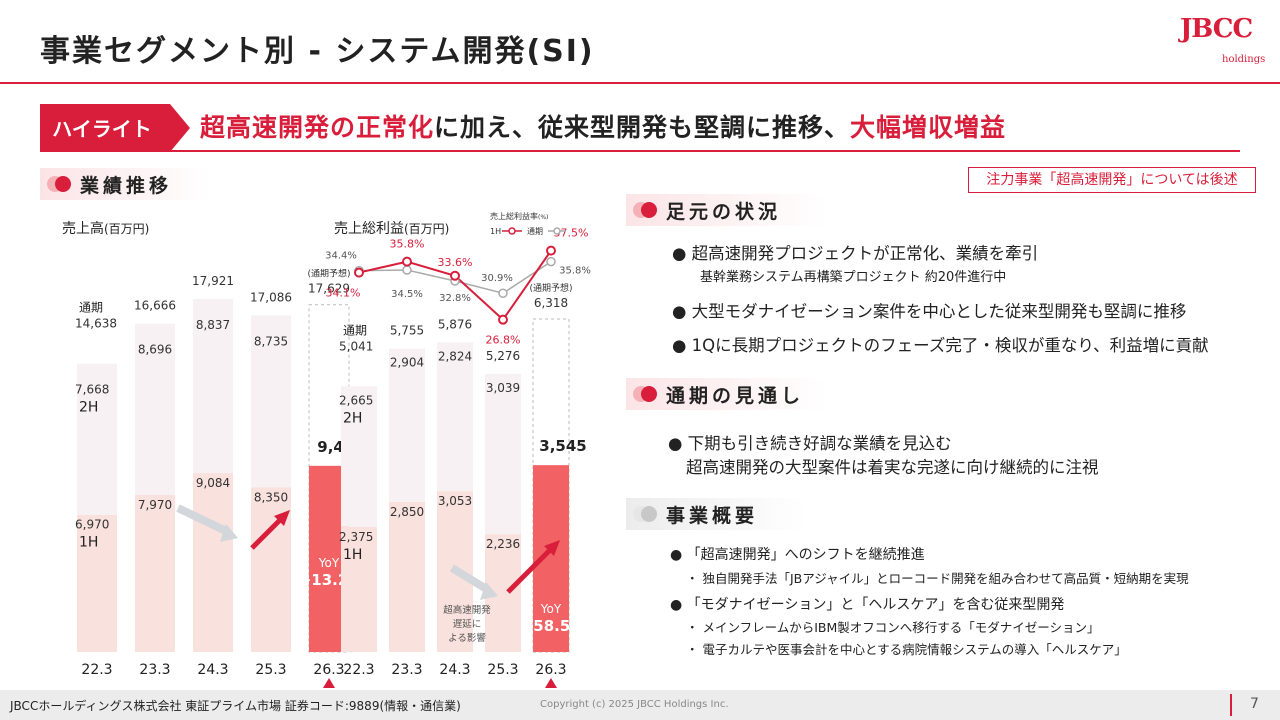  What do you see at coordinates (96, 324) in the screenshot?
I see `sales-label-total: 14,638` at bounding box center [96, 324].